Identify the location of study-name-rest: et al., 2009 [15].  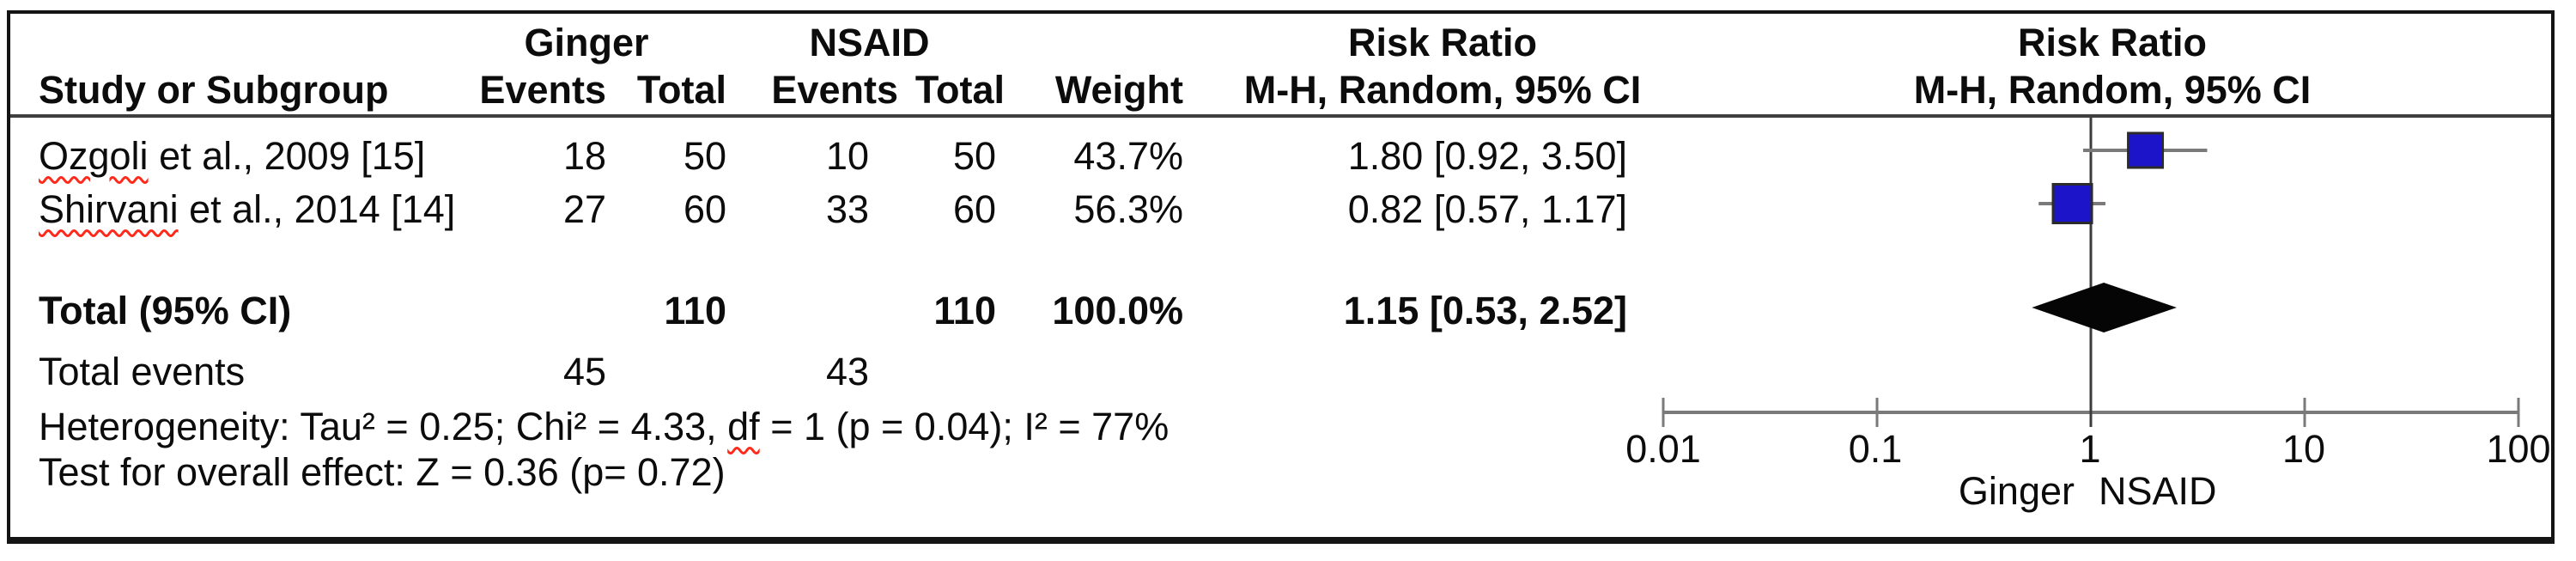
(287, 156).